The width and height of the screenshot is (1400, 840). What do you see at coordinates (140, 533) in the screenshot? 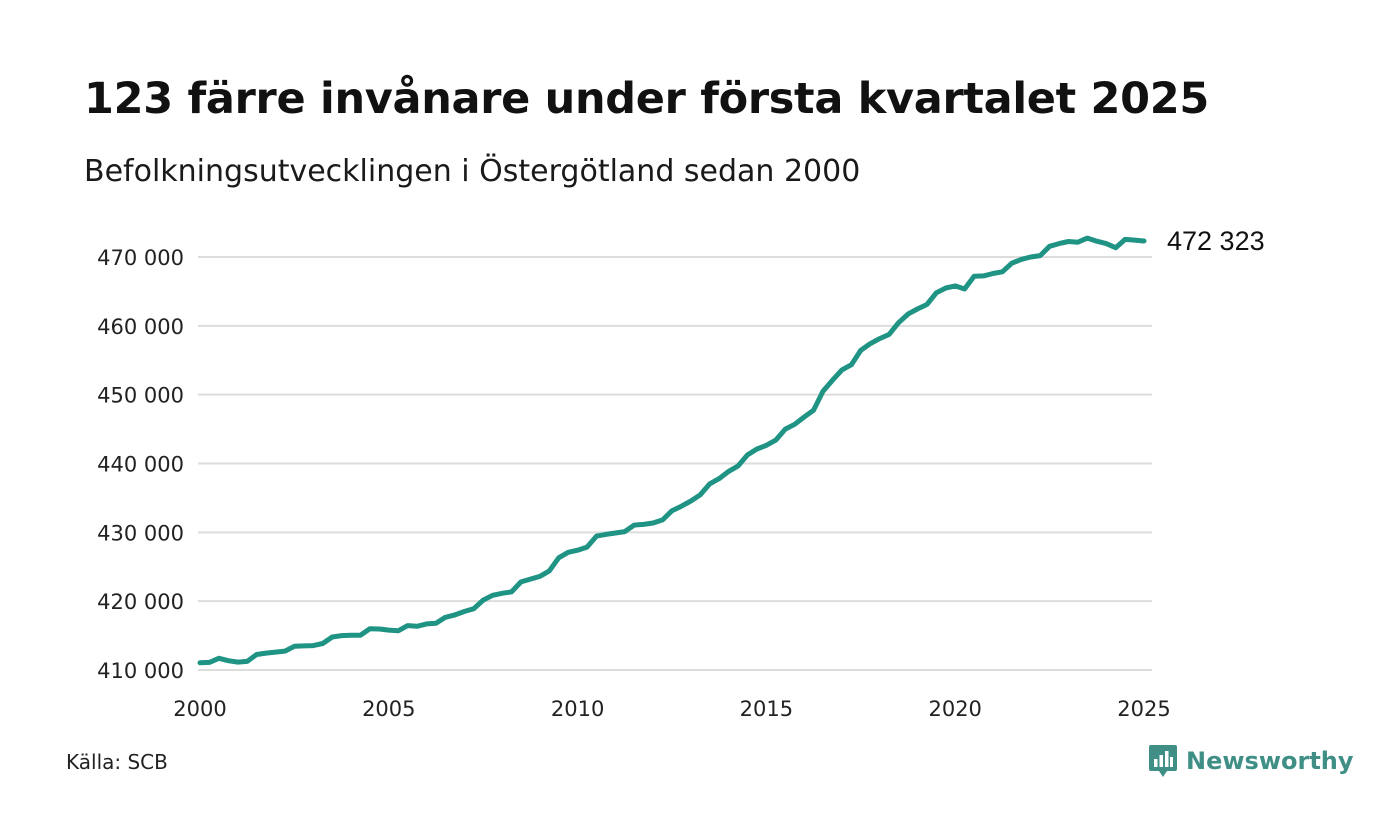
I see `y-tick-label: 430 000` at bounding box center [140, 533].